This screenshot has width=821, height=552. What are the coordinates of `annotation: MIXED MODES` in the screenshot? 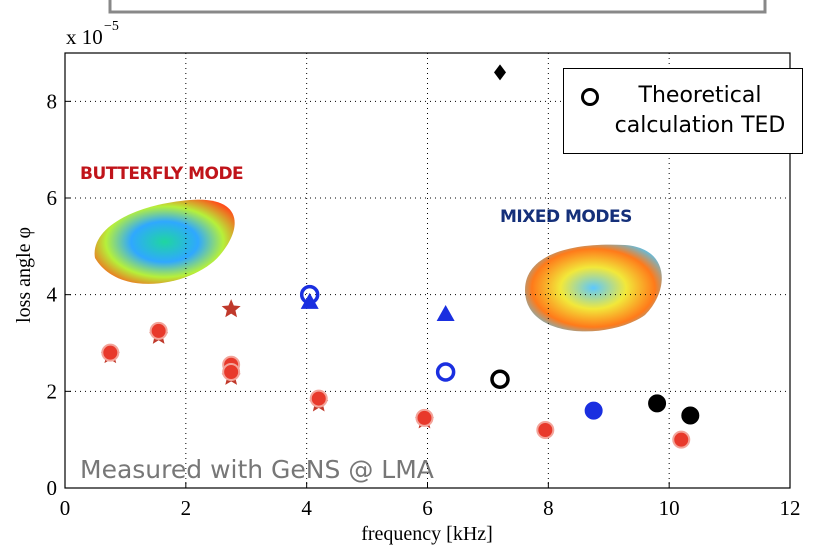 It's located at (566, 217).